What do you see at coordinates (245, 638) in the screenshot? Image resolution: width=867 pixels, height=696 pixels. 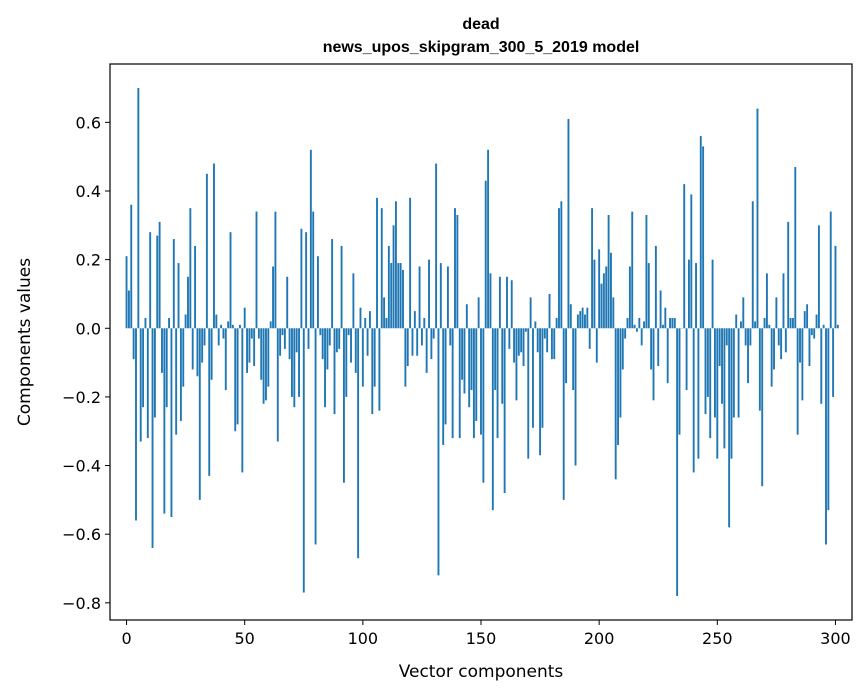 I see `x-tick-label: 50` at bounding box center [245, 638].